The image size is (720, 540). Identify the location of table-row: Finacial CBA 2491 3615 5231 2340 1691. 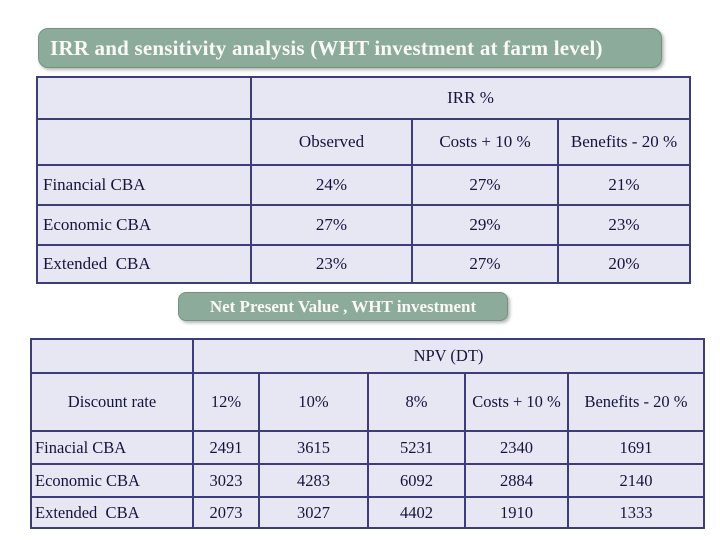
(367, 447).